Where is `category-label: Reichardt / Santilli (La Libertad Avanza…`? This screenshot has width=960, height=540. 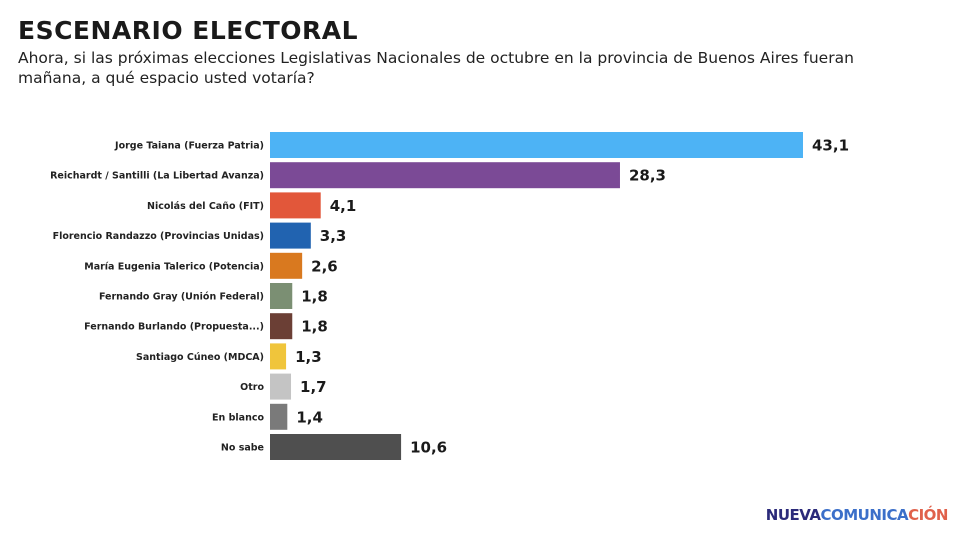 category-label: Reichardt / Santilli (La Libertad Avanza… is located at coordinates (157, 176).